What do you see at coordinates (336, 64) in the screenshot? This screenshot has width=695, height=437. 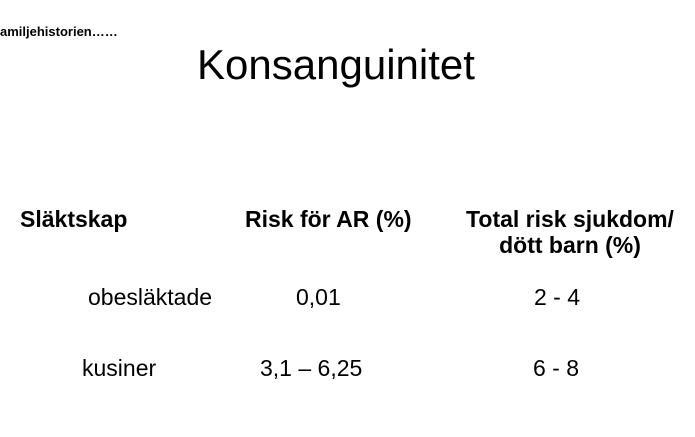 I see `page-title: Konsanguinitet` at bounding box center [336, 64].